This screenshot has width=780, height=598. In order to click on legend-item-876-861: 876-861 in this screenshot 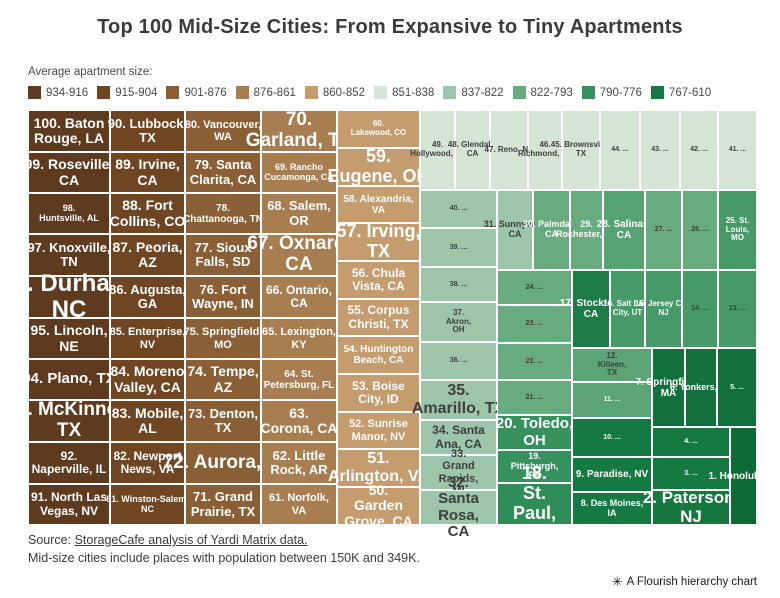, I will do `click(265, 92)`.